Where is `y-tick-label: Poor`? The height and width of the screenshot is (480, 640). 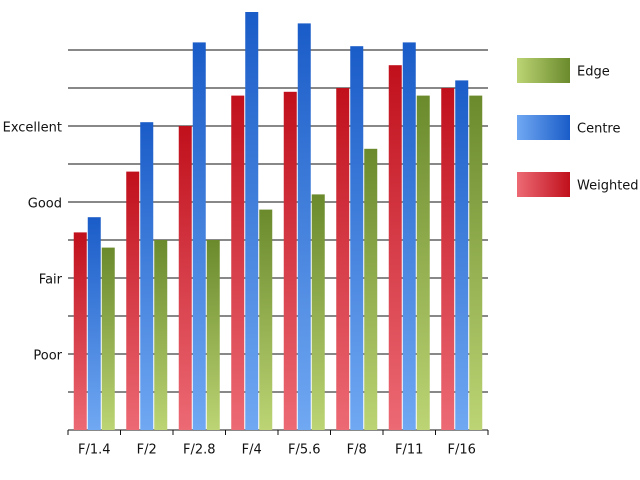
y-tick-label: Poor is located at coordinates (47, 356).